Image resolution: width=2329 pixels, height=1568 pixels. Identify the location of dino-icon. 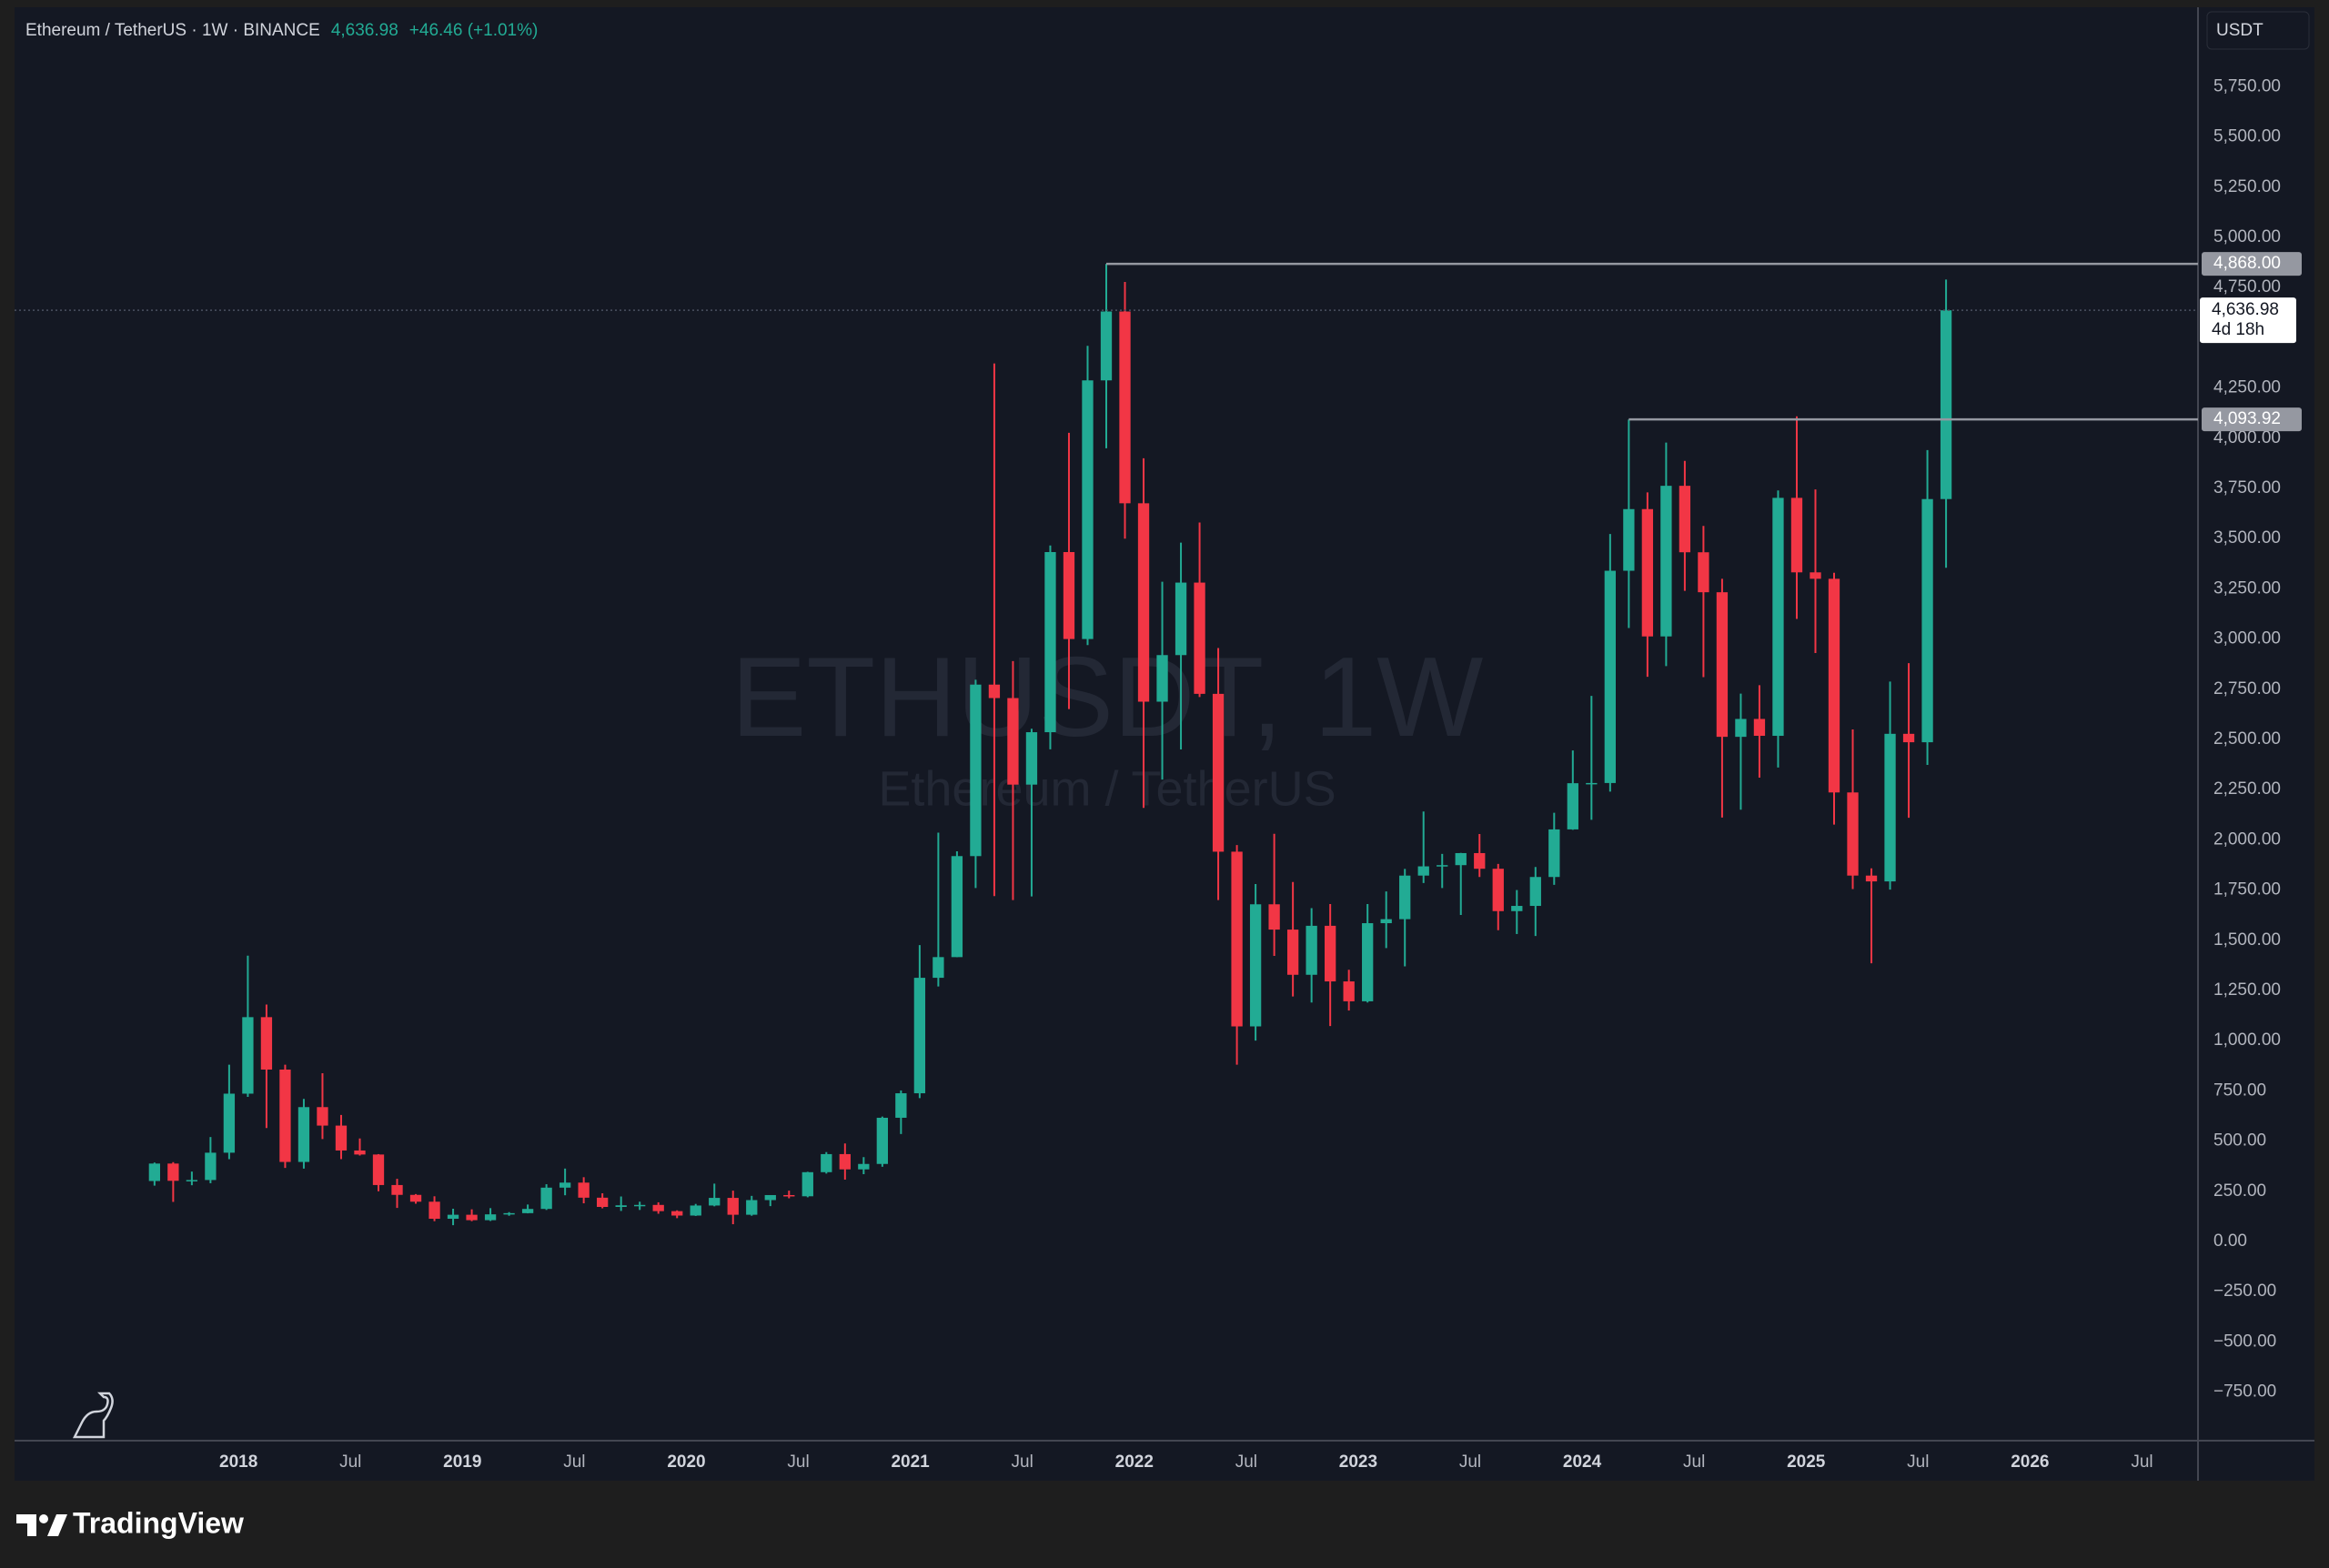
(93, 1415).